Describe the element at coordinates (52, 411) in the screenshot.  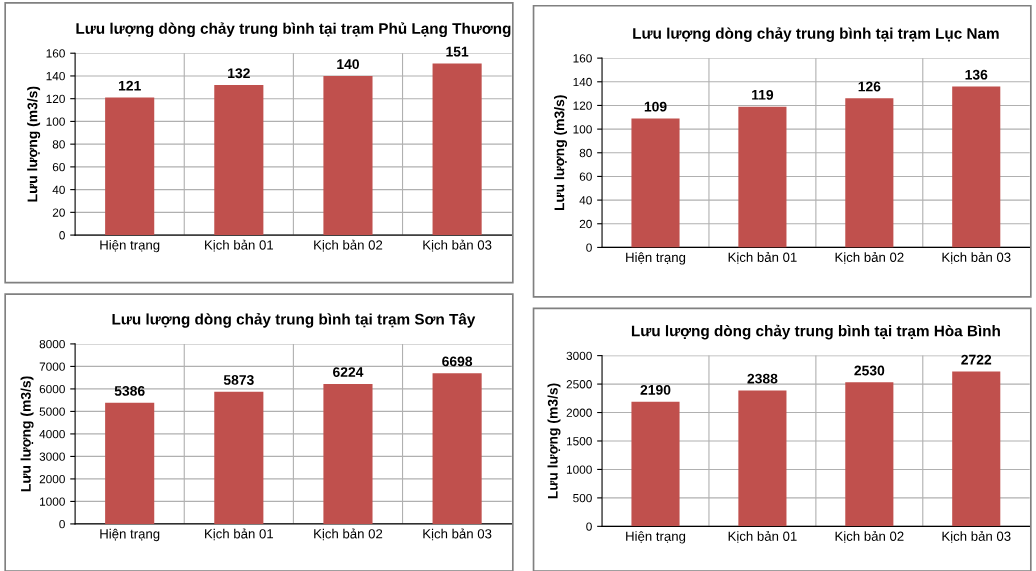
I see `y-tick-label: 5000` at that location.